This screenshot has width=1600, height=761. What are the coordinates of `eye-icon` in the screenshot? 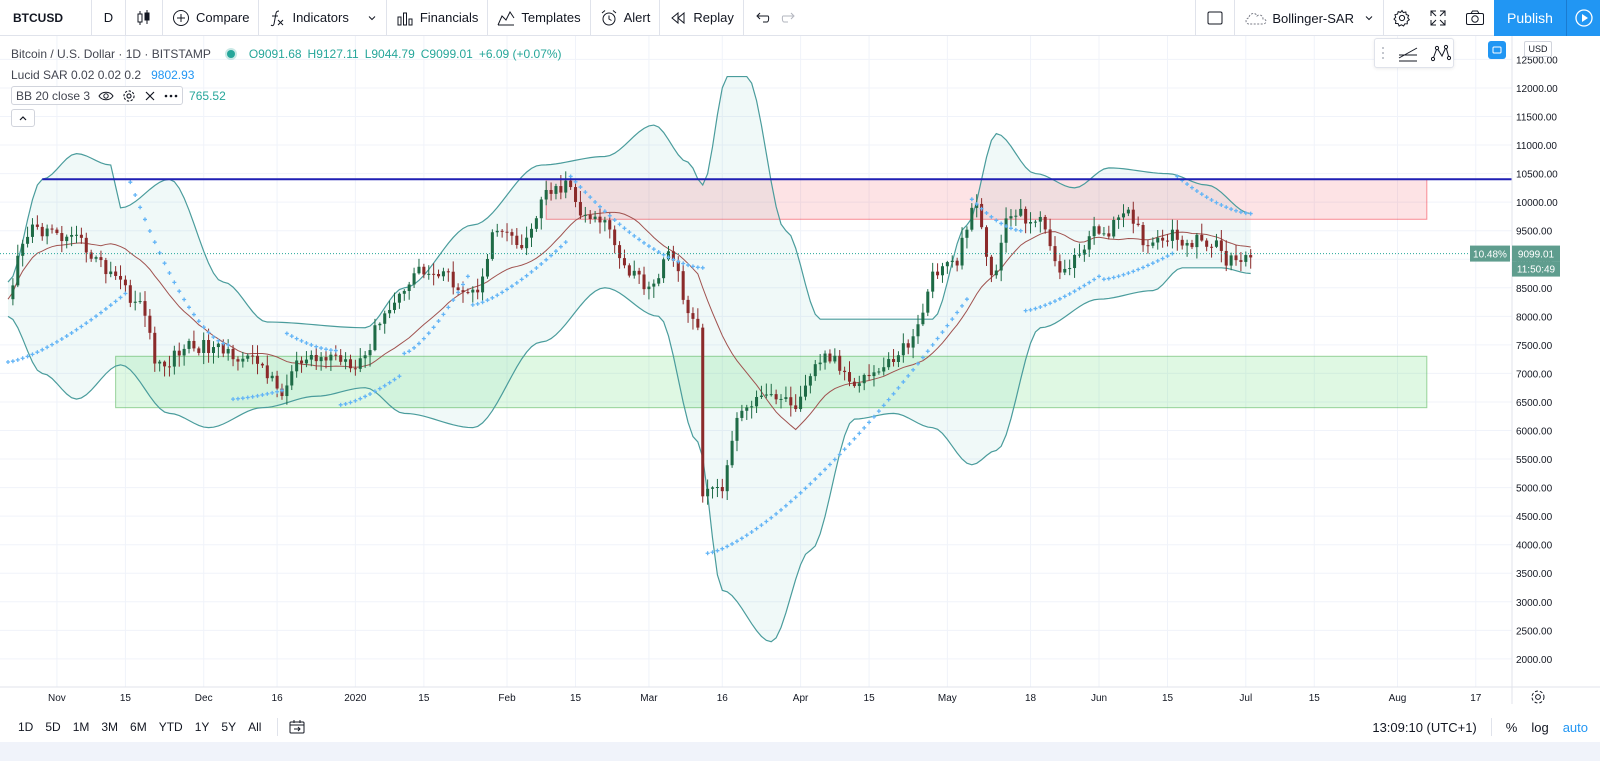 It's located at (106, 96).